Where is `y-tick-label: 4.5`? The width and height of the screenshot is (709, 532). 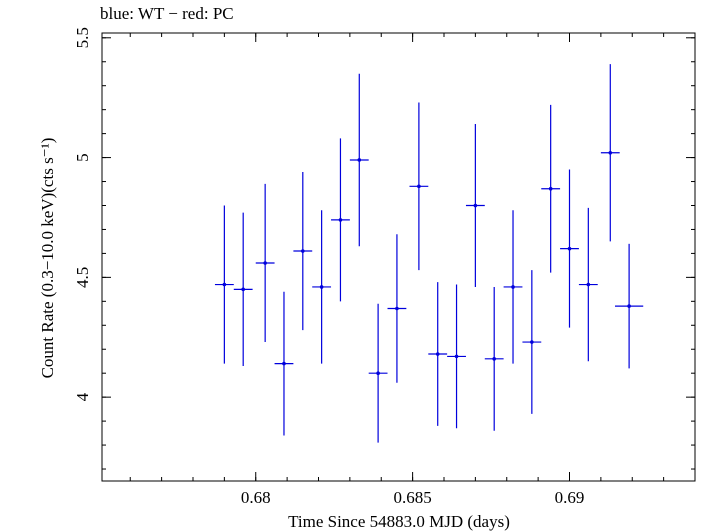
y-tick-label: 4.5 is located at coordinates (82, 277).